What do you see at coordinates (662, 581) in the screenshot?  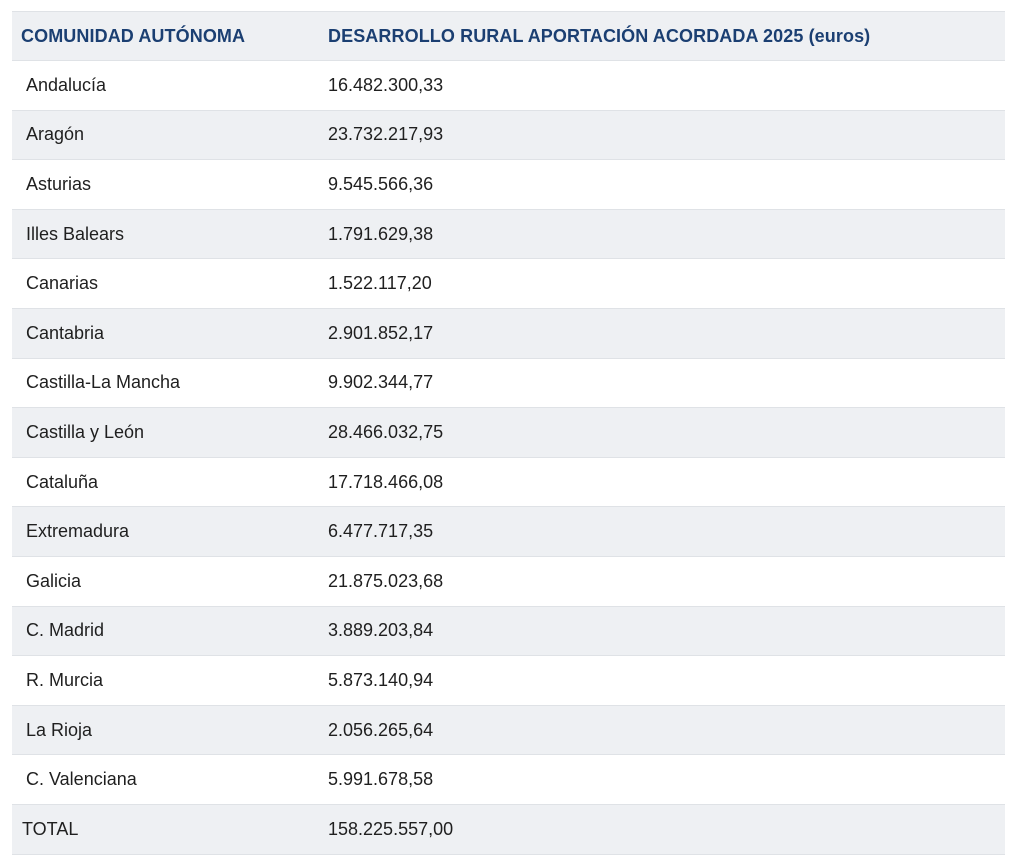 I see `amount-cell: 21.875.023,68` at bounding box center [662, 581].